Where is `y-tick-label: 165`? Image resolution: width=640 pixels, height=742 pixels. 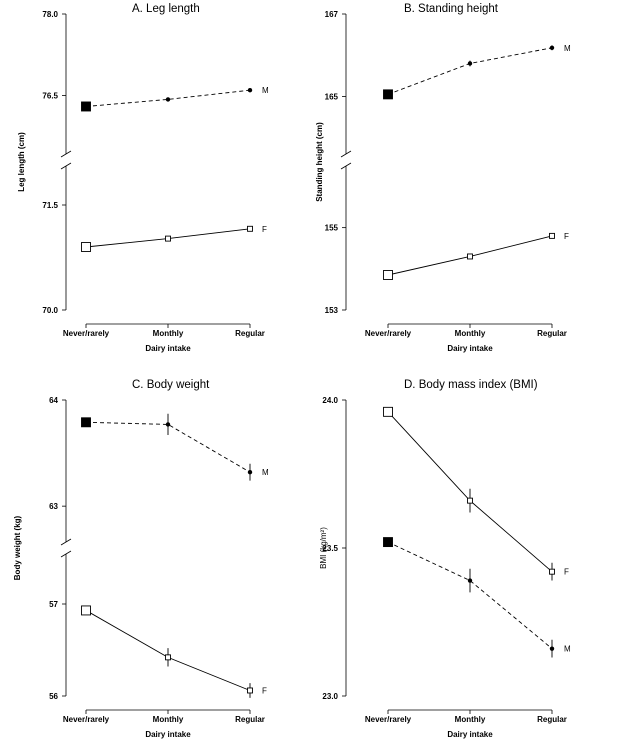 y-tick-label: 165 is located at coordinates (332, 96).